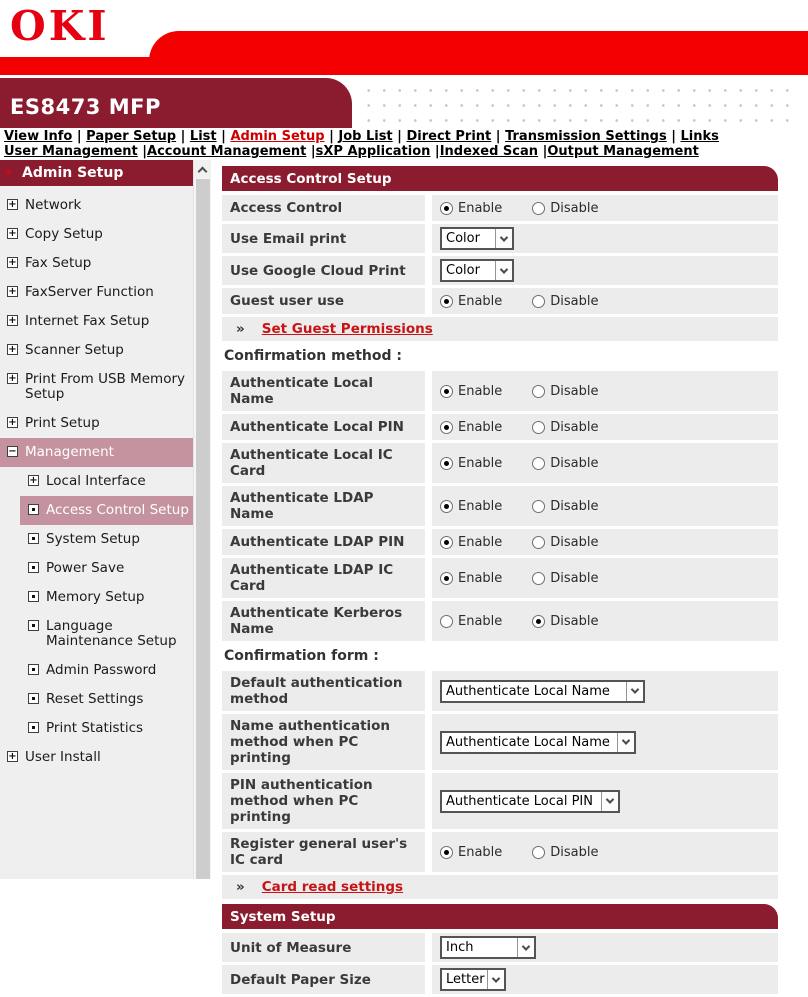 This screenshot has width=808, height=997. Describe the element at coordinates (586, 136) in the screenshot. I see `nav-link-transmission-settings: Transmission Settings` at that location.